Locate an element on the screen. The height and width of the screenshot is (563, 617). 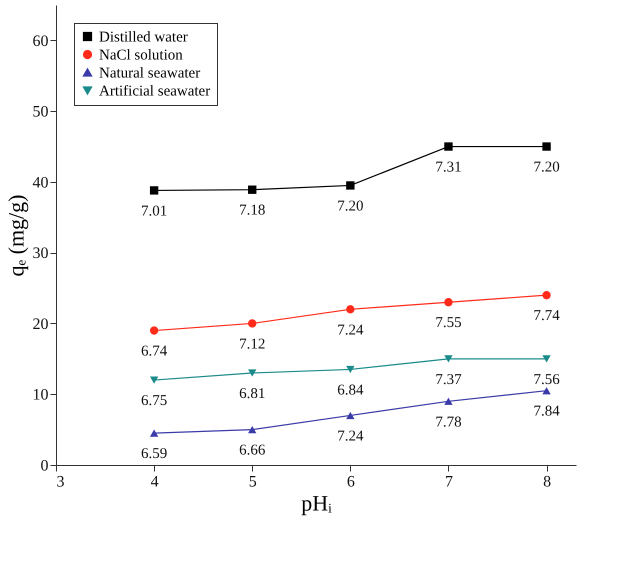
annotation: 6.81 is located at coordinates (252, 394).